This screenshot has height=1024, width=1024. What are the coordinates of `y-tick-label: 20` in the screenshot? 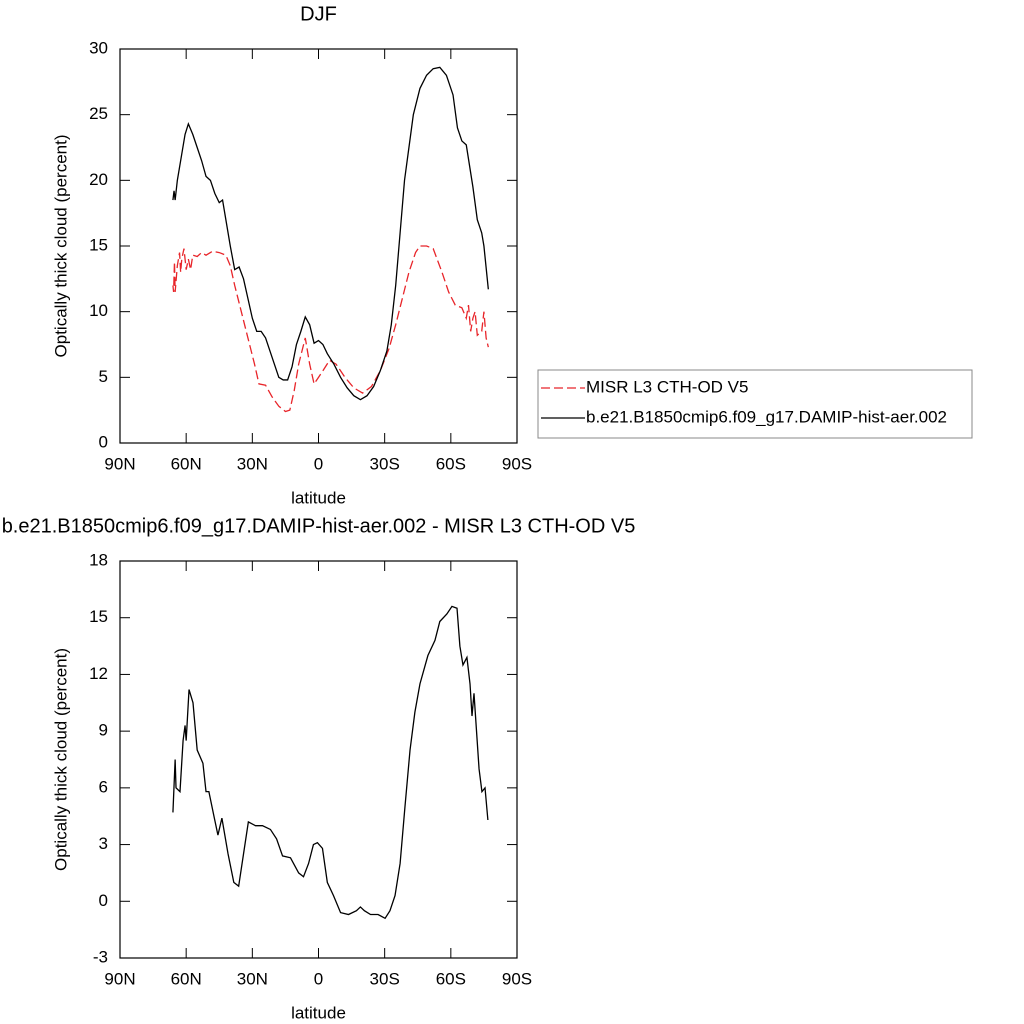 It's located at (98, 179).